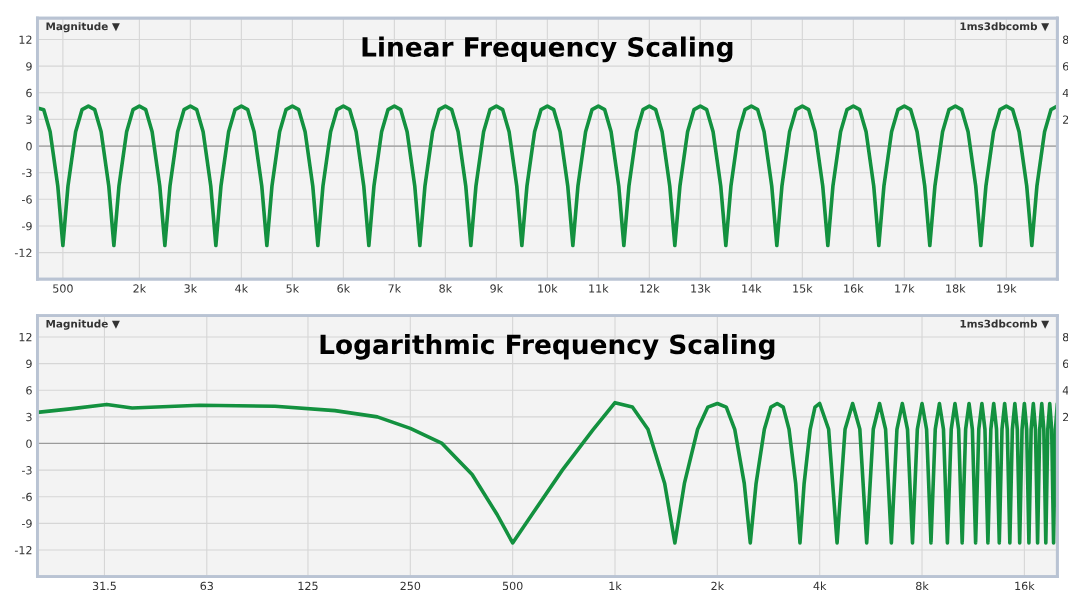 Image resolution: width=1068 pixels, height=607 pixels. Describe the element at coordinates (650, 288) in the screenshot. I see `x-tick-label: 12k` at that location.